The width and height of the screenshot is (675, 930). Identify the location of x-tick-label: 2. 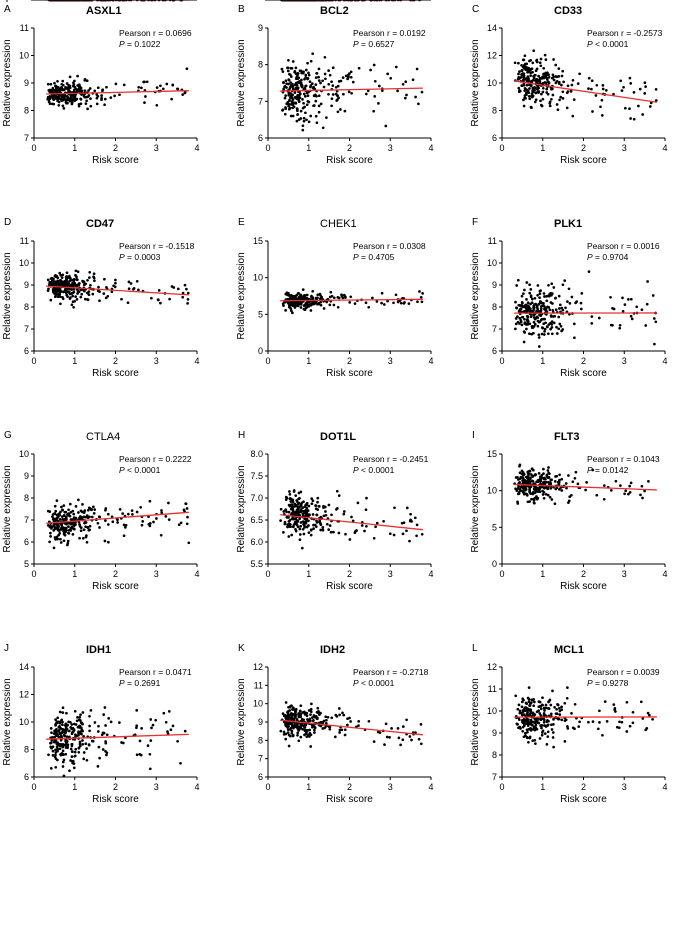
(349, 361).